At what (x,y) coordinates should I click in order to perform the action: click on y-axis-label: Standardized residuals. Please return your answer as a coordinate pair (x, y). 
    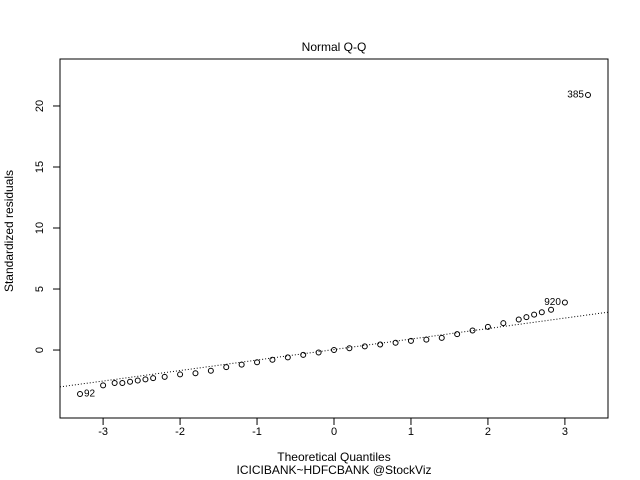
    Looking at the image, I should click on (9, 231).